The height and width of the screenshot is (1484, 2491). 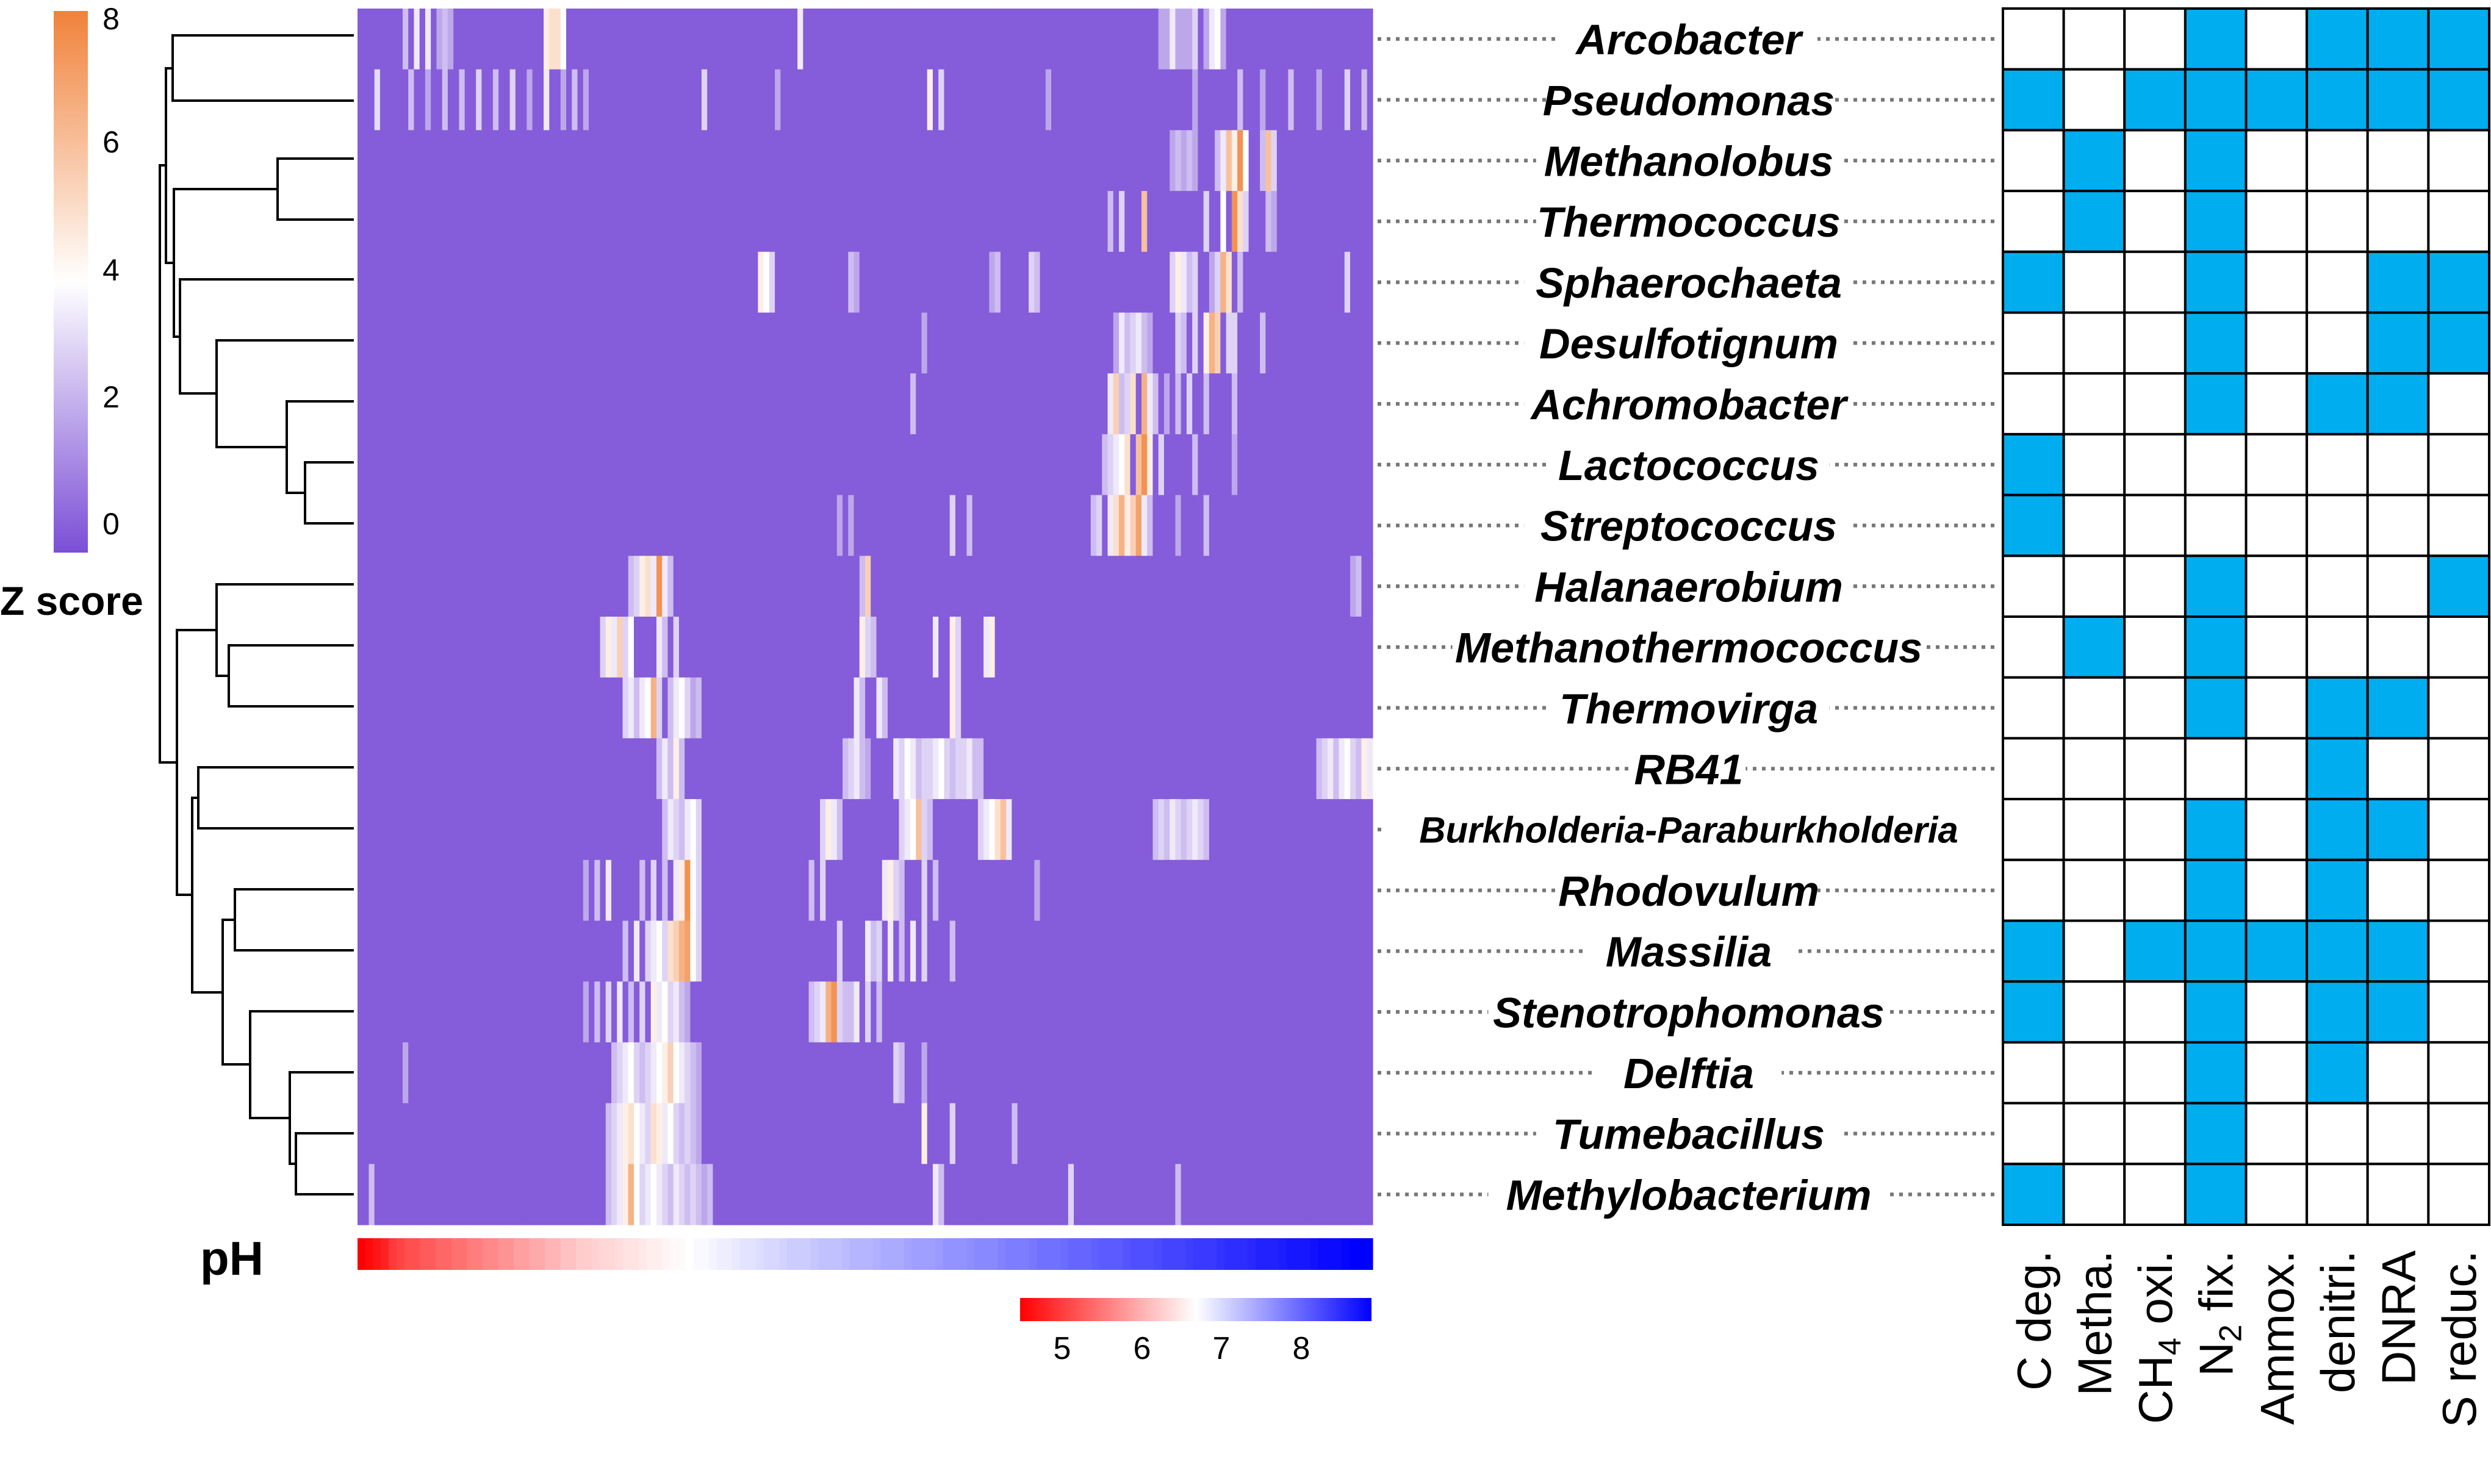 I want to click on dendrogram-root, so click(x=168, y=464).